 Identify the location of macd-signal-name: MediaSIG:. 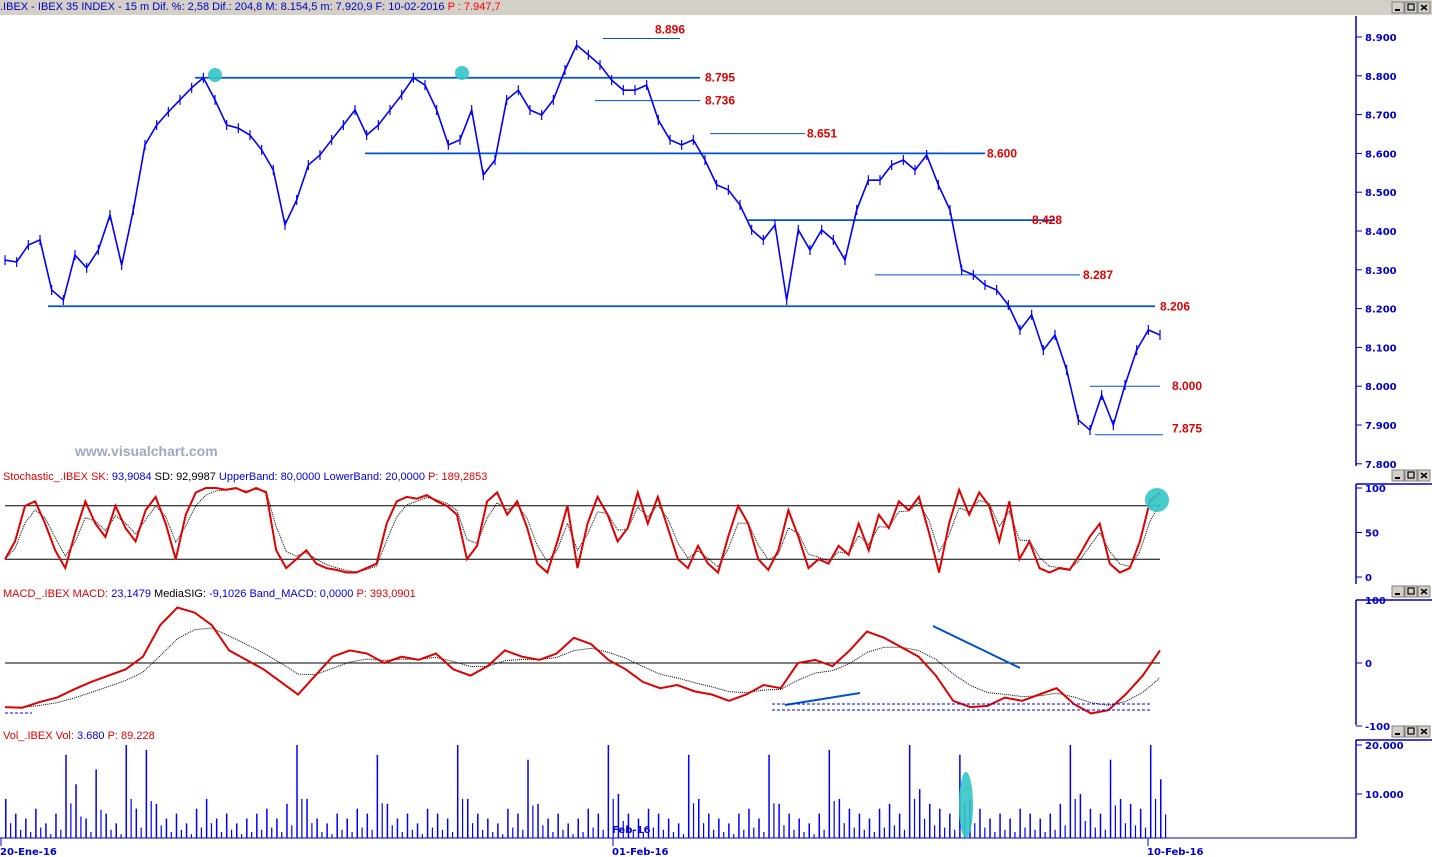
(180, 594).